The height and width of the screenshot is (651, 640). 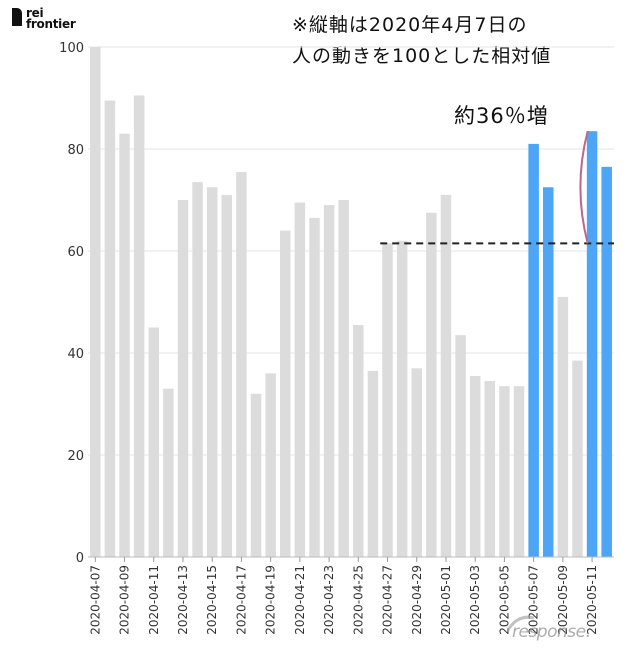 I want to click on logo-line-2: frontier, so click(x=51, y=24).